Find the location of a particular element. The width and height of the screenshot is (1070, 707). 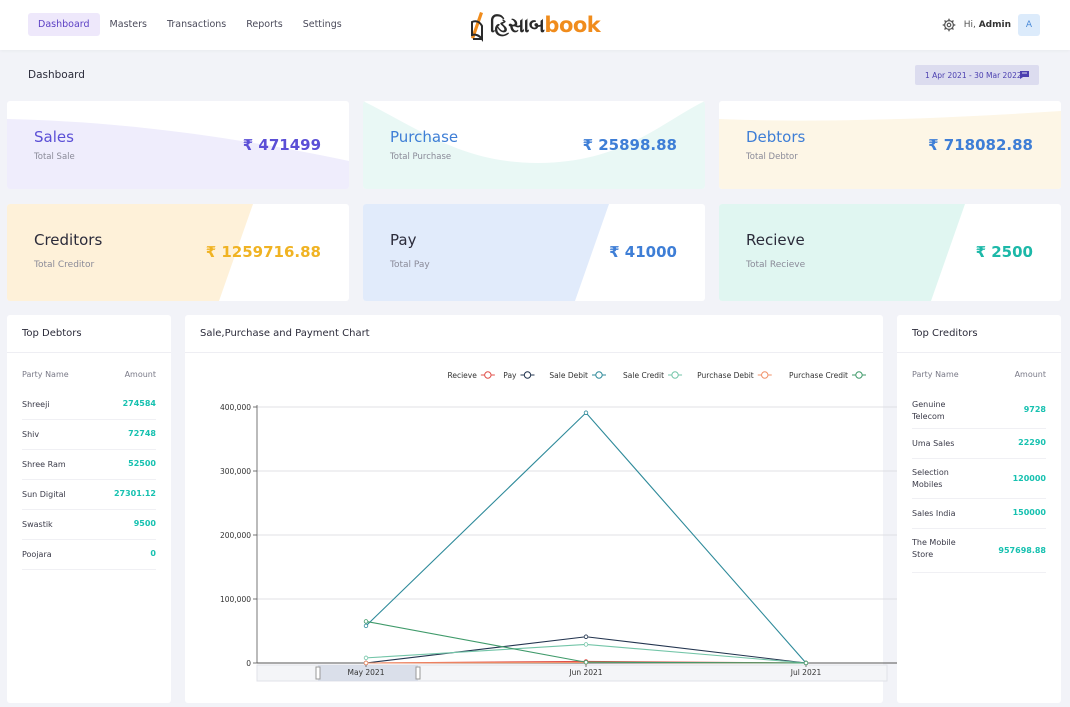

party-amount: 274584 is located at coordinates (139, 403).